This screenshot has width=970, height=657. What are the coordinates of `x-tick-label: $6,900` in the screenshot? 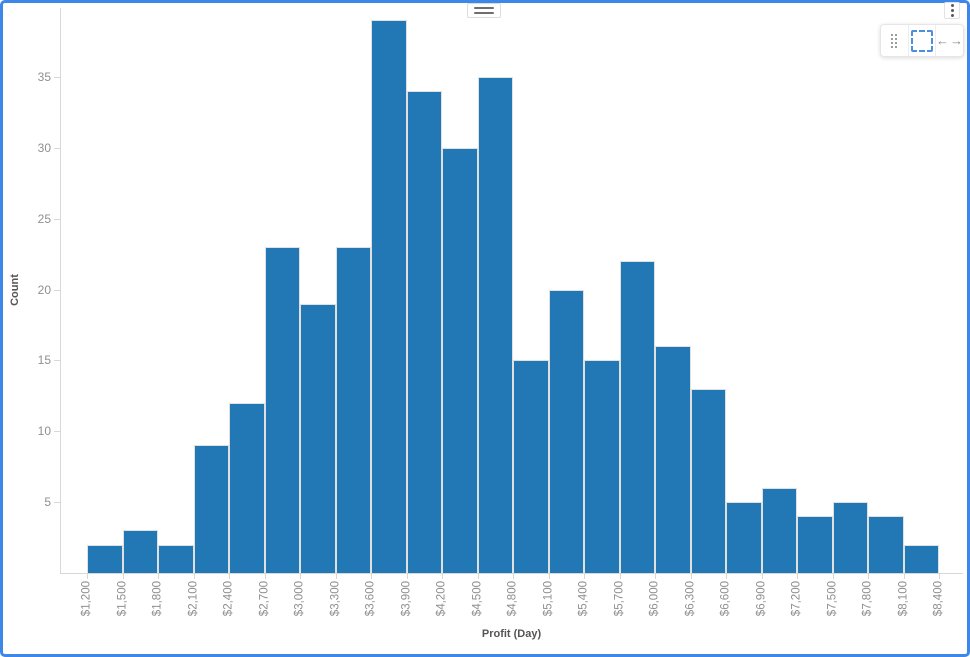 It's located at (761, 599).